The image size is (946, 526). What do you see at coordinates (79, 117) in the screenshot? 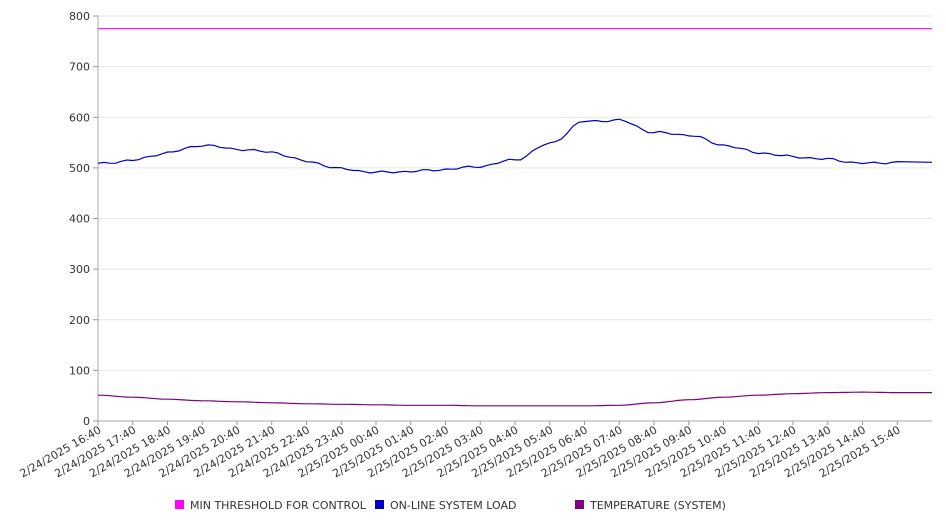
I see `y-tick-label: 600` at bounding box center [79, 117].